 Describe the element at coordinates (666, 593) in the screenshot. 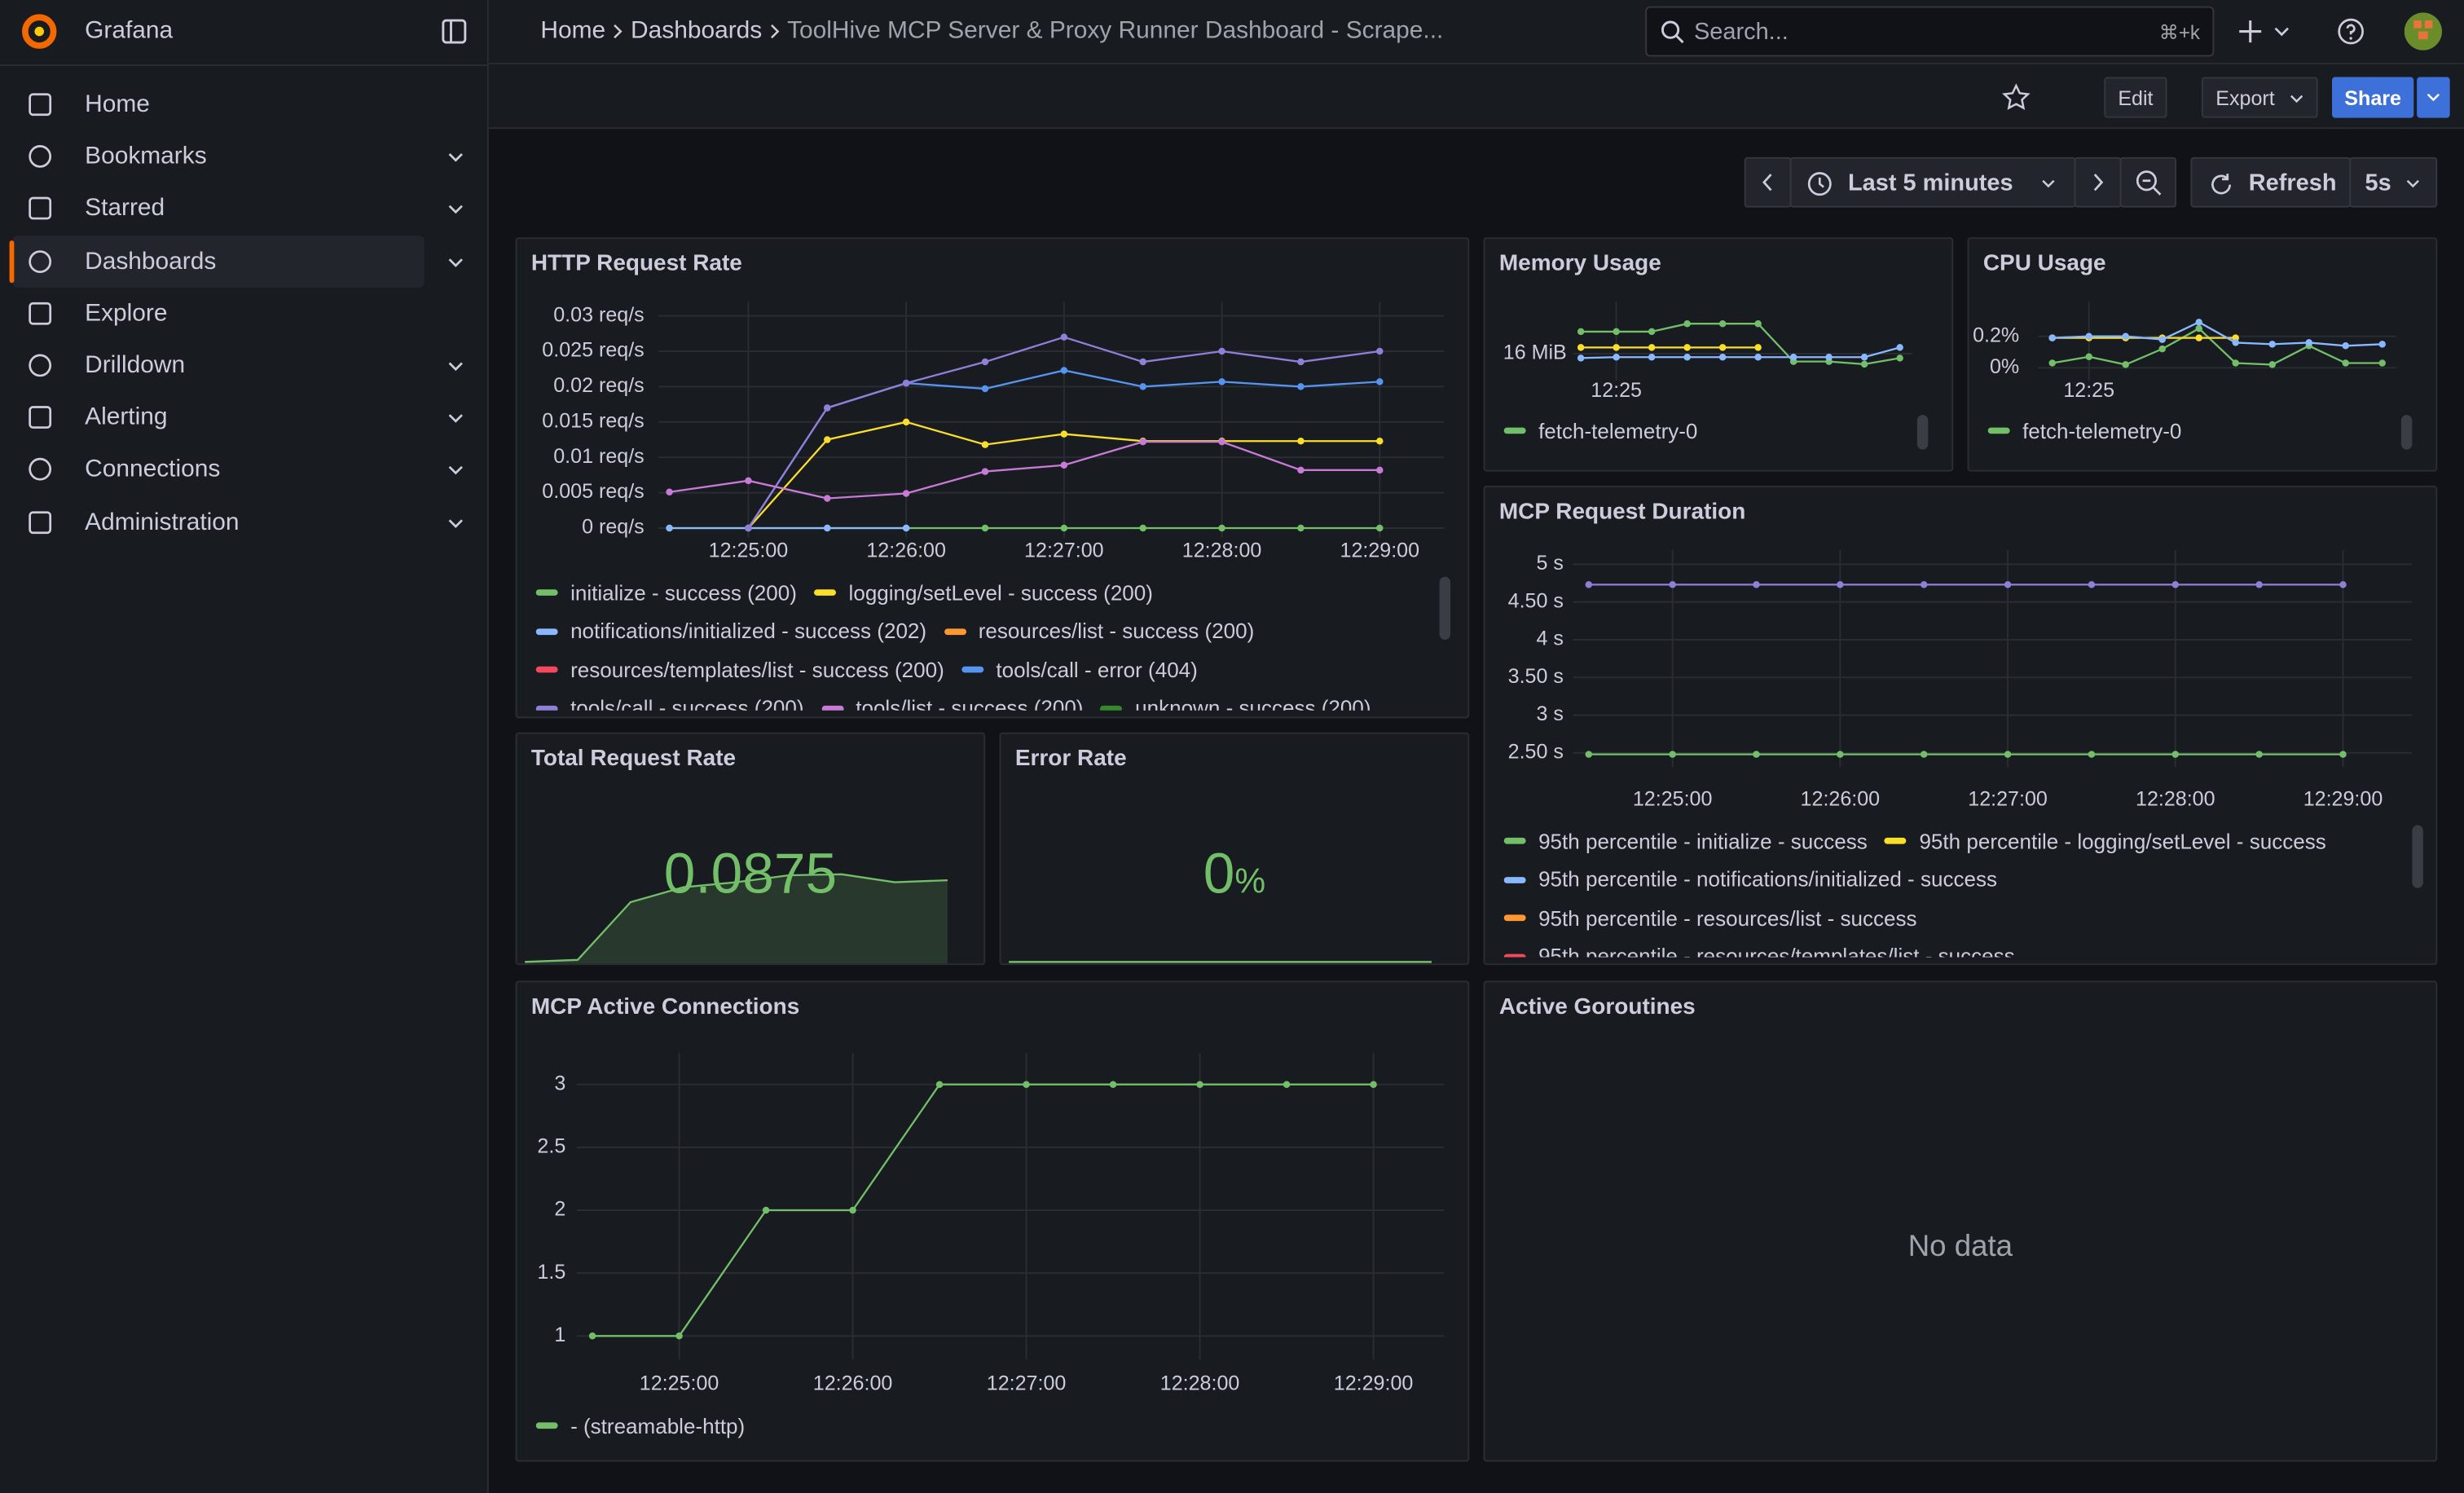

I see `legend-item: initialize - success (200)` at that location.